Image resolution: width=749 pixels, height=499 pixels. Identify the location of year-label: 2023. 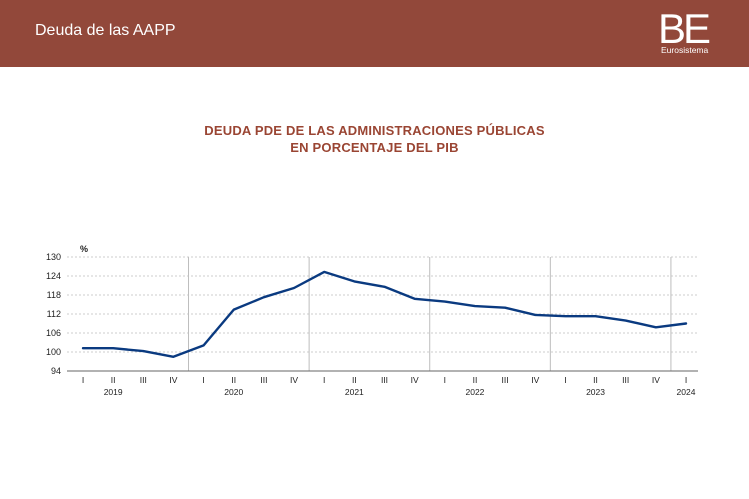
(595, 392).